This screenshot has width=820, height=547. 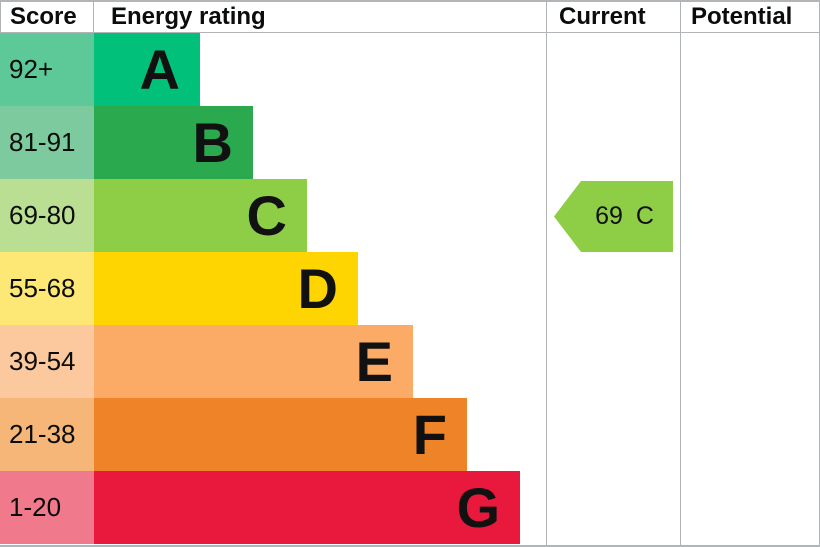 What do you see at coordinates (273, 142) in the screenshot?
I see `band-row-b: 81-91 B` at bounding box center [273, 142].